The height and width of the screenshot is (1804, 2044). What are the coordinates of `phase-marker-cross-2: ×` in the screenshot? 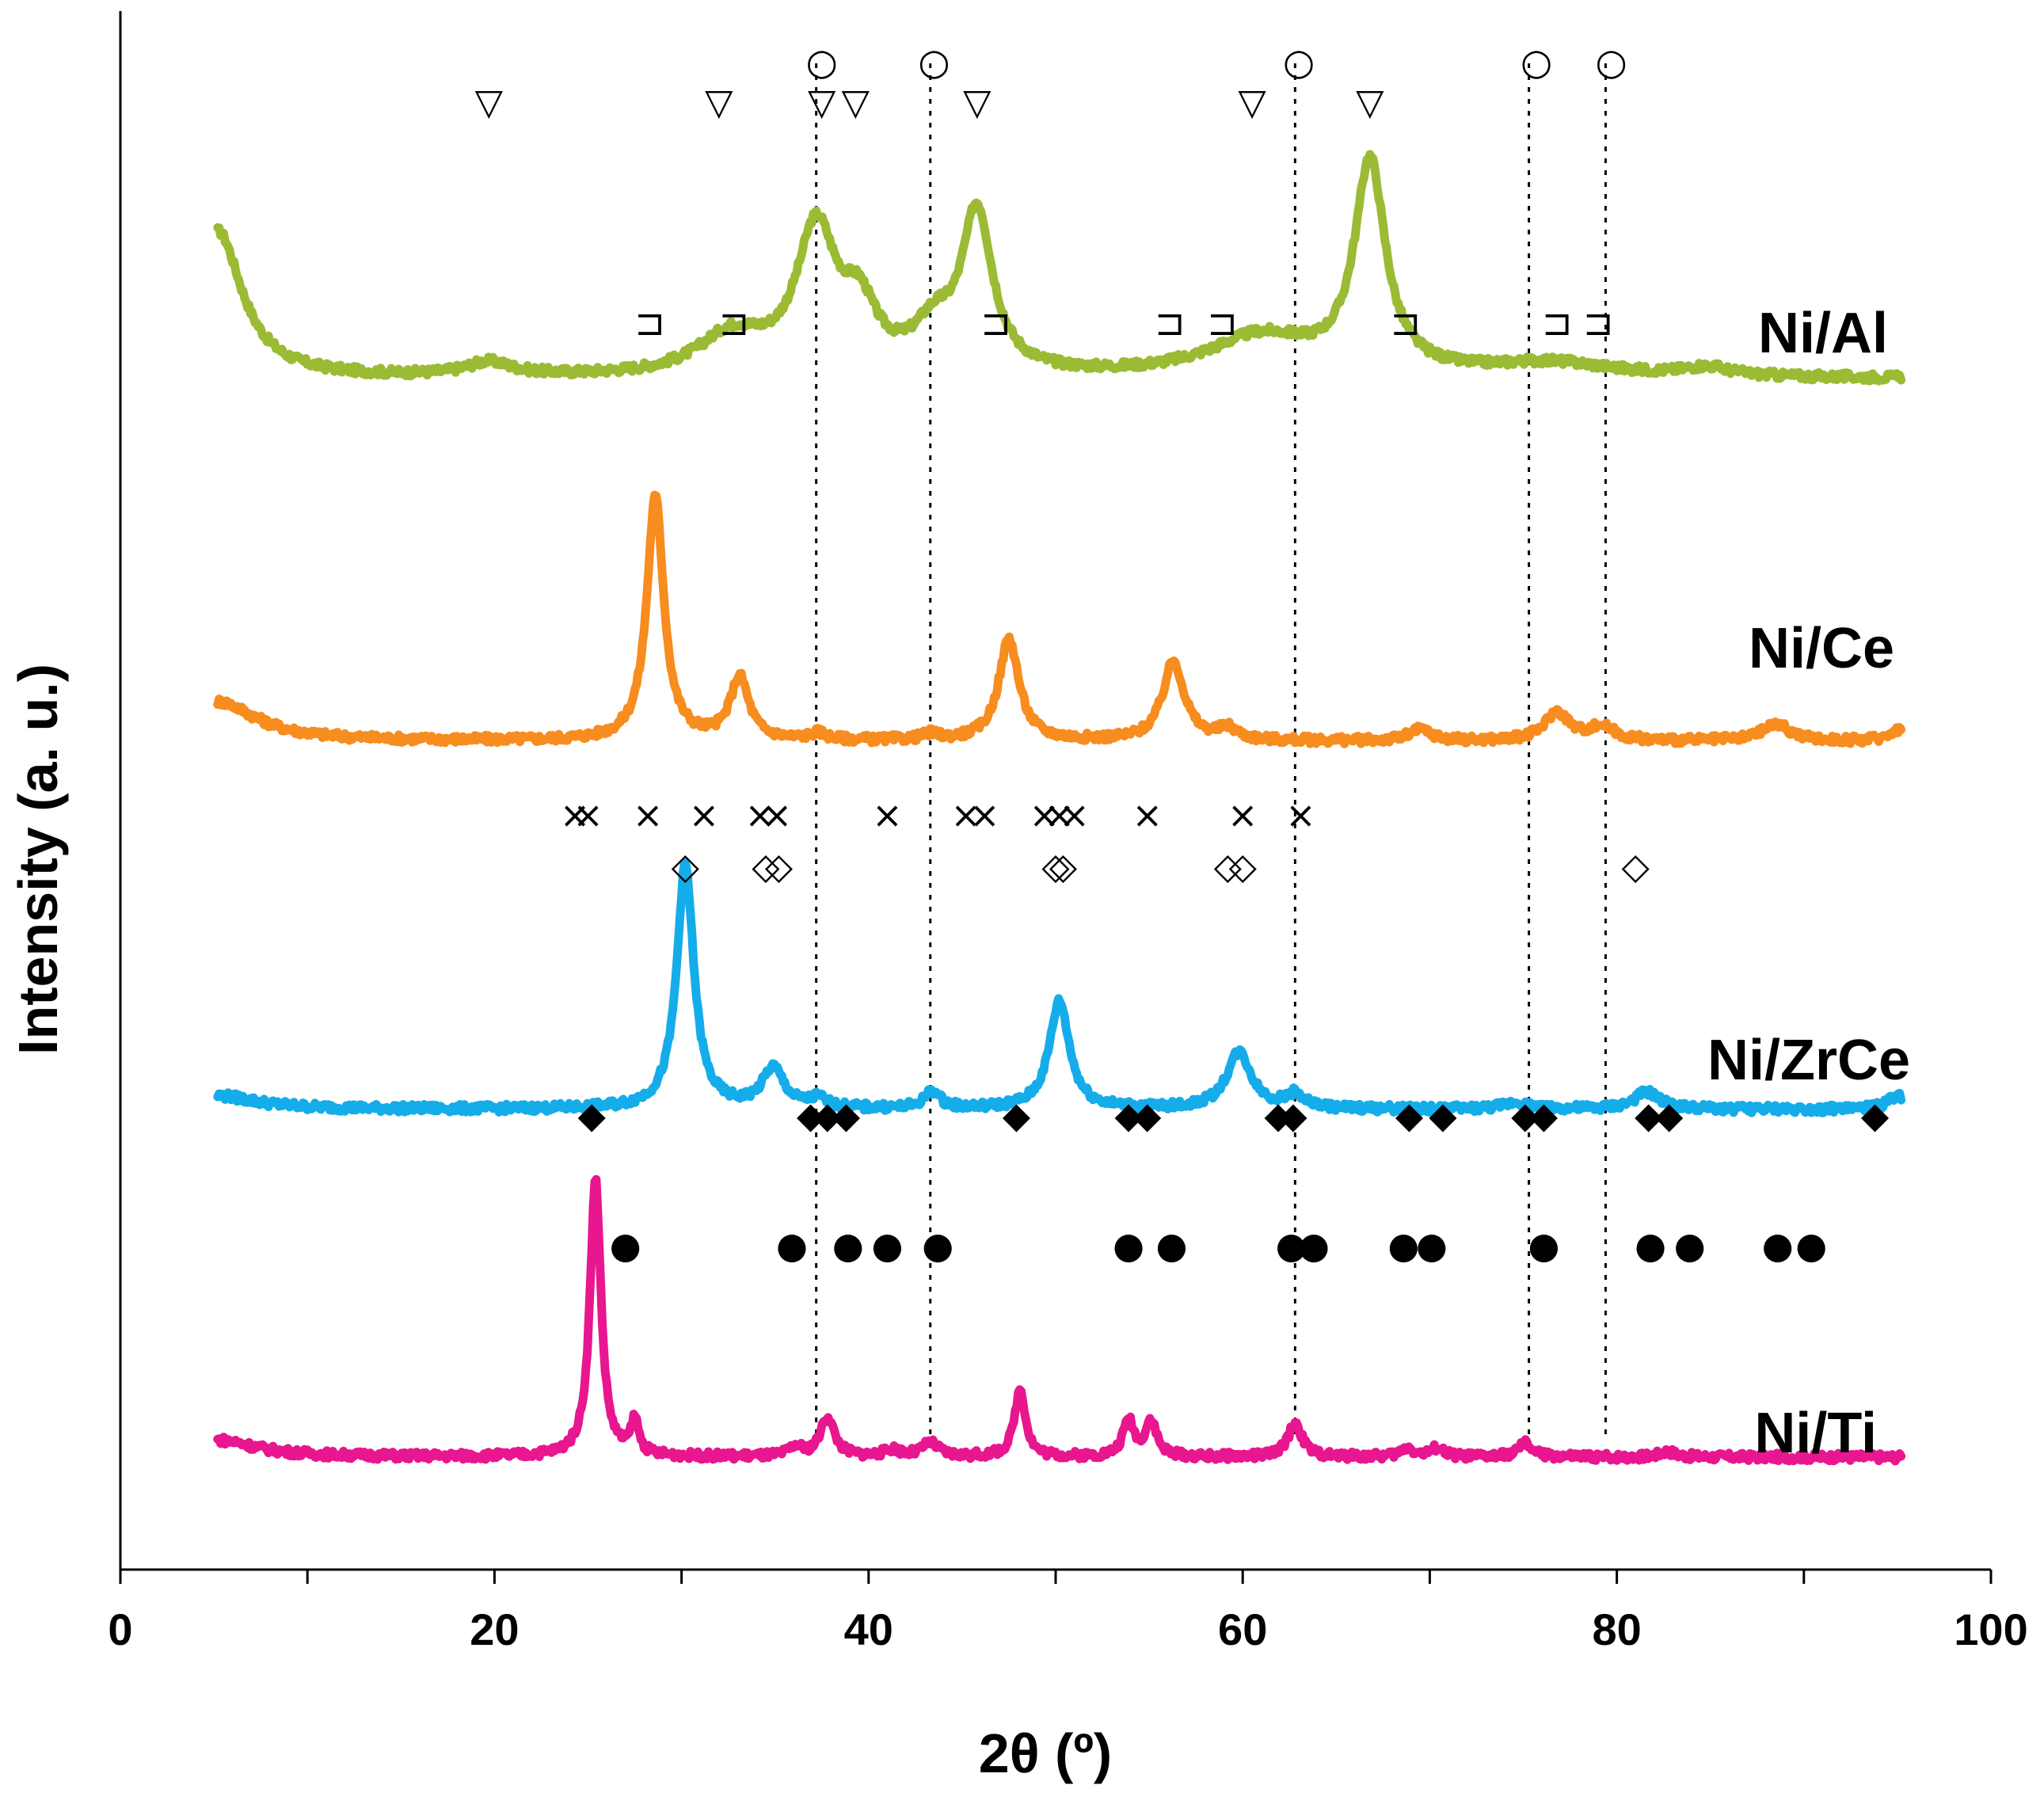 It's located at (648, 815).